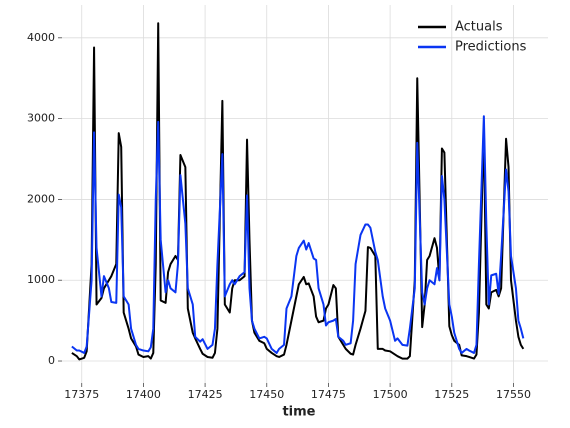 Image resolution: width=570 pixels, height=428 pixels. What do you see at coordinates (328, 394) in the screenshot?
I see `x-tick-label: 17475` at bounding box center [328, 394].